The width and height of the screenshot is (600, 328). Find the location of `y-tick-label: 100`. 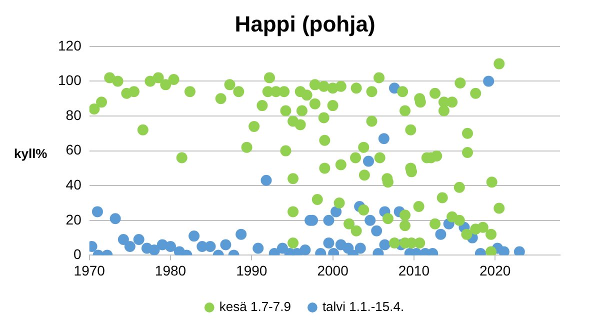

y-tick-label: 100 is located at coordinates (70, 80).